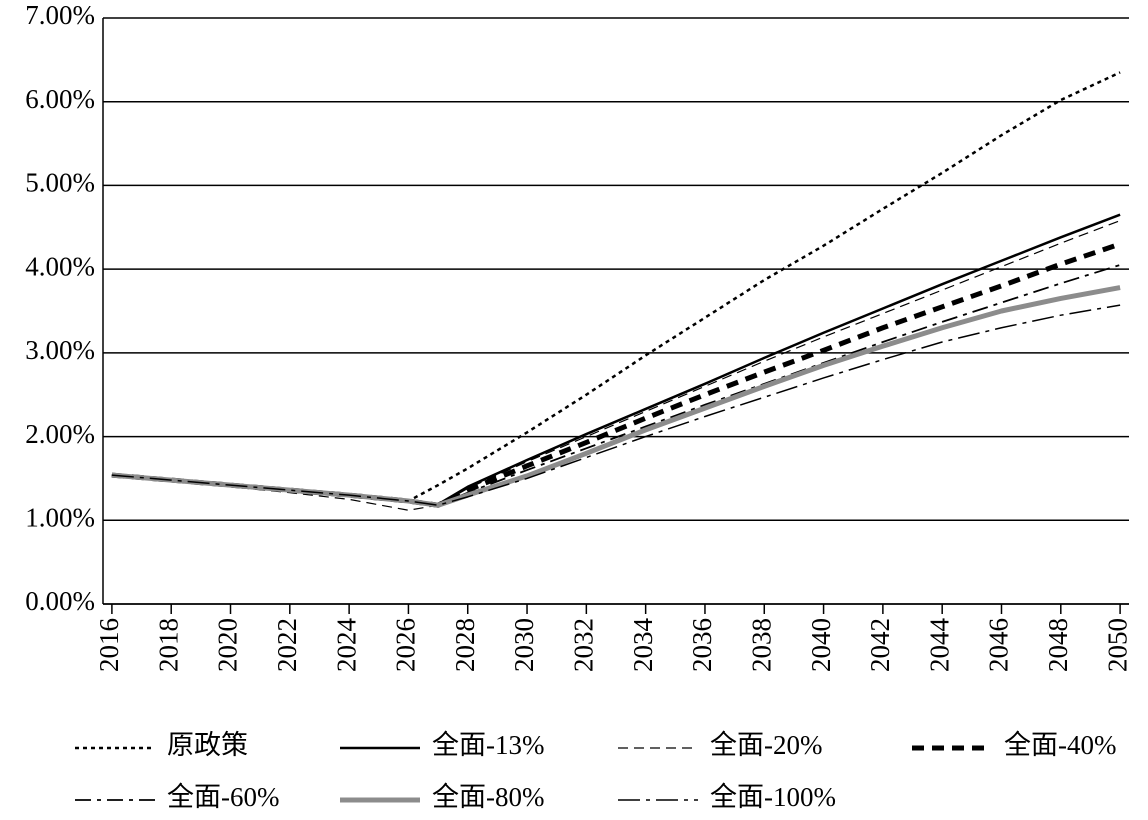  I want to click on x-tick-label: 2020, so click(228, 645).